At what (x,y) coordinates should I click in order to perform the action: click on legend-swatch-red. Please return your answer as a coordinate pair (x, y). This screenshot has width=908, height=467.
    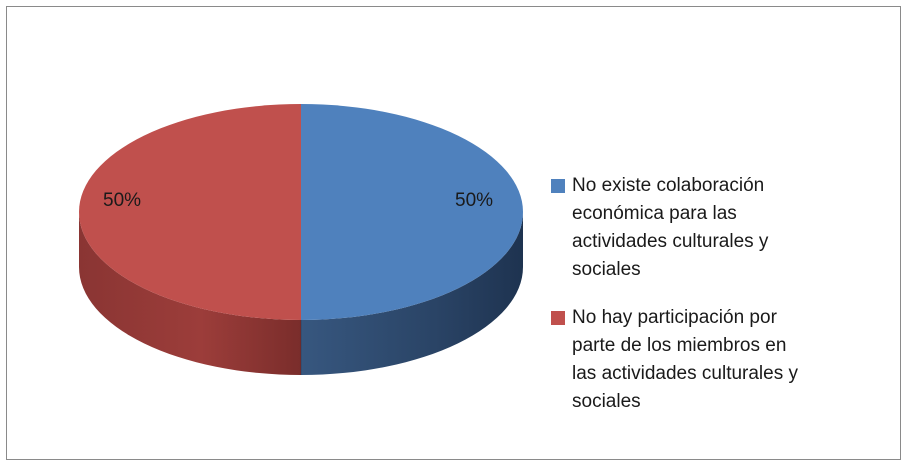
    Looking at the image, I should click on (558, 318).